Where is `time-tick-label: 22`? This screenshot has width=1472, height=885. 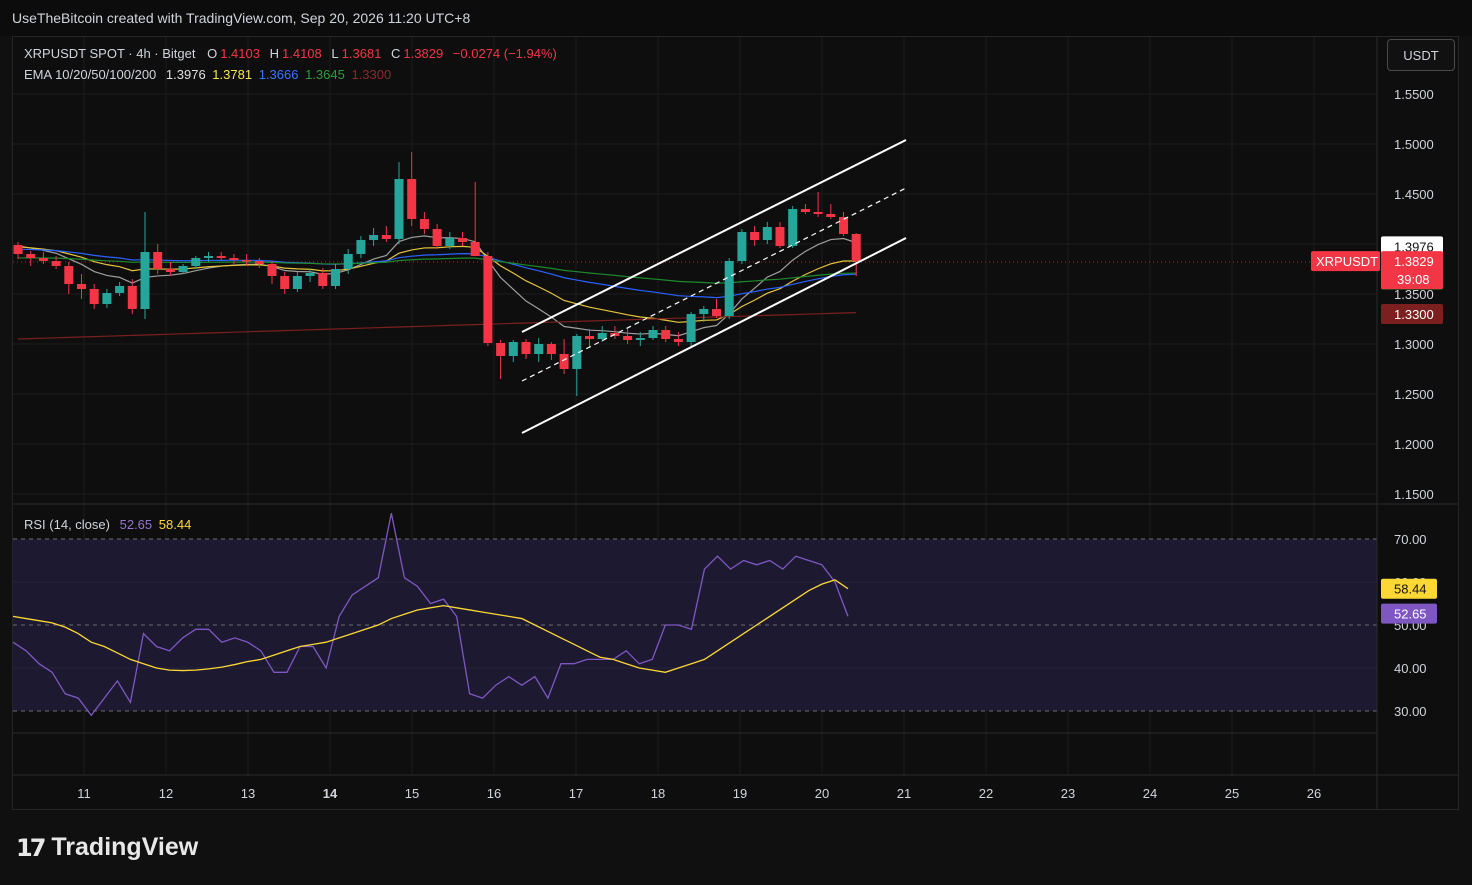 time-tick-label: 22 is located at coordinates (986, 793).